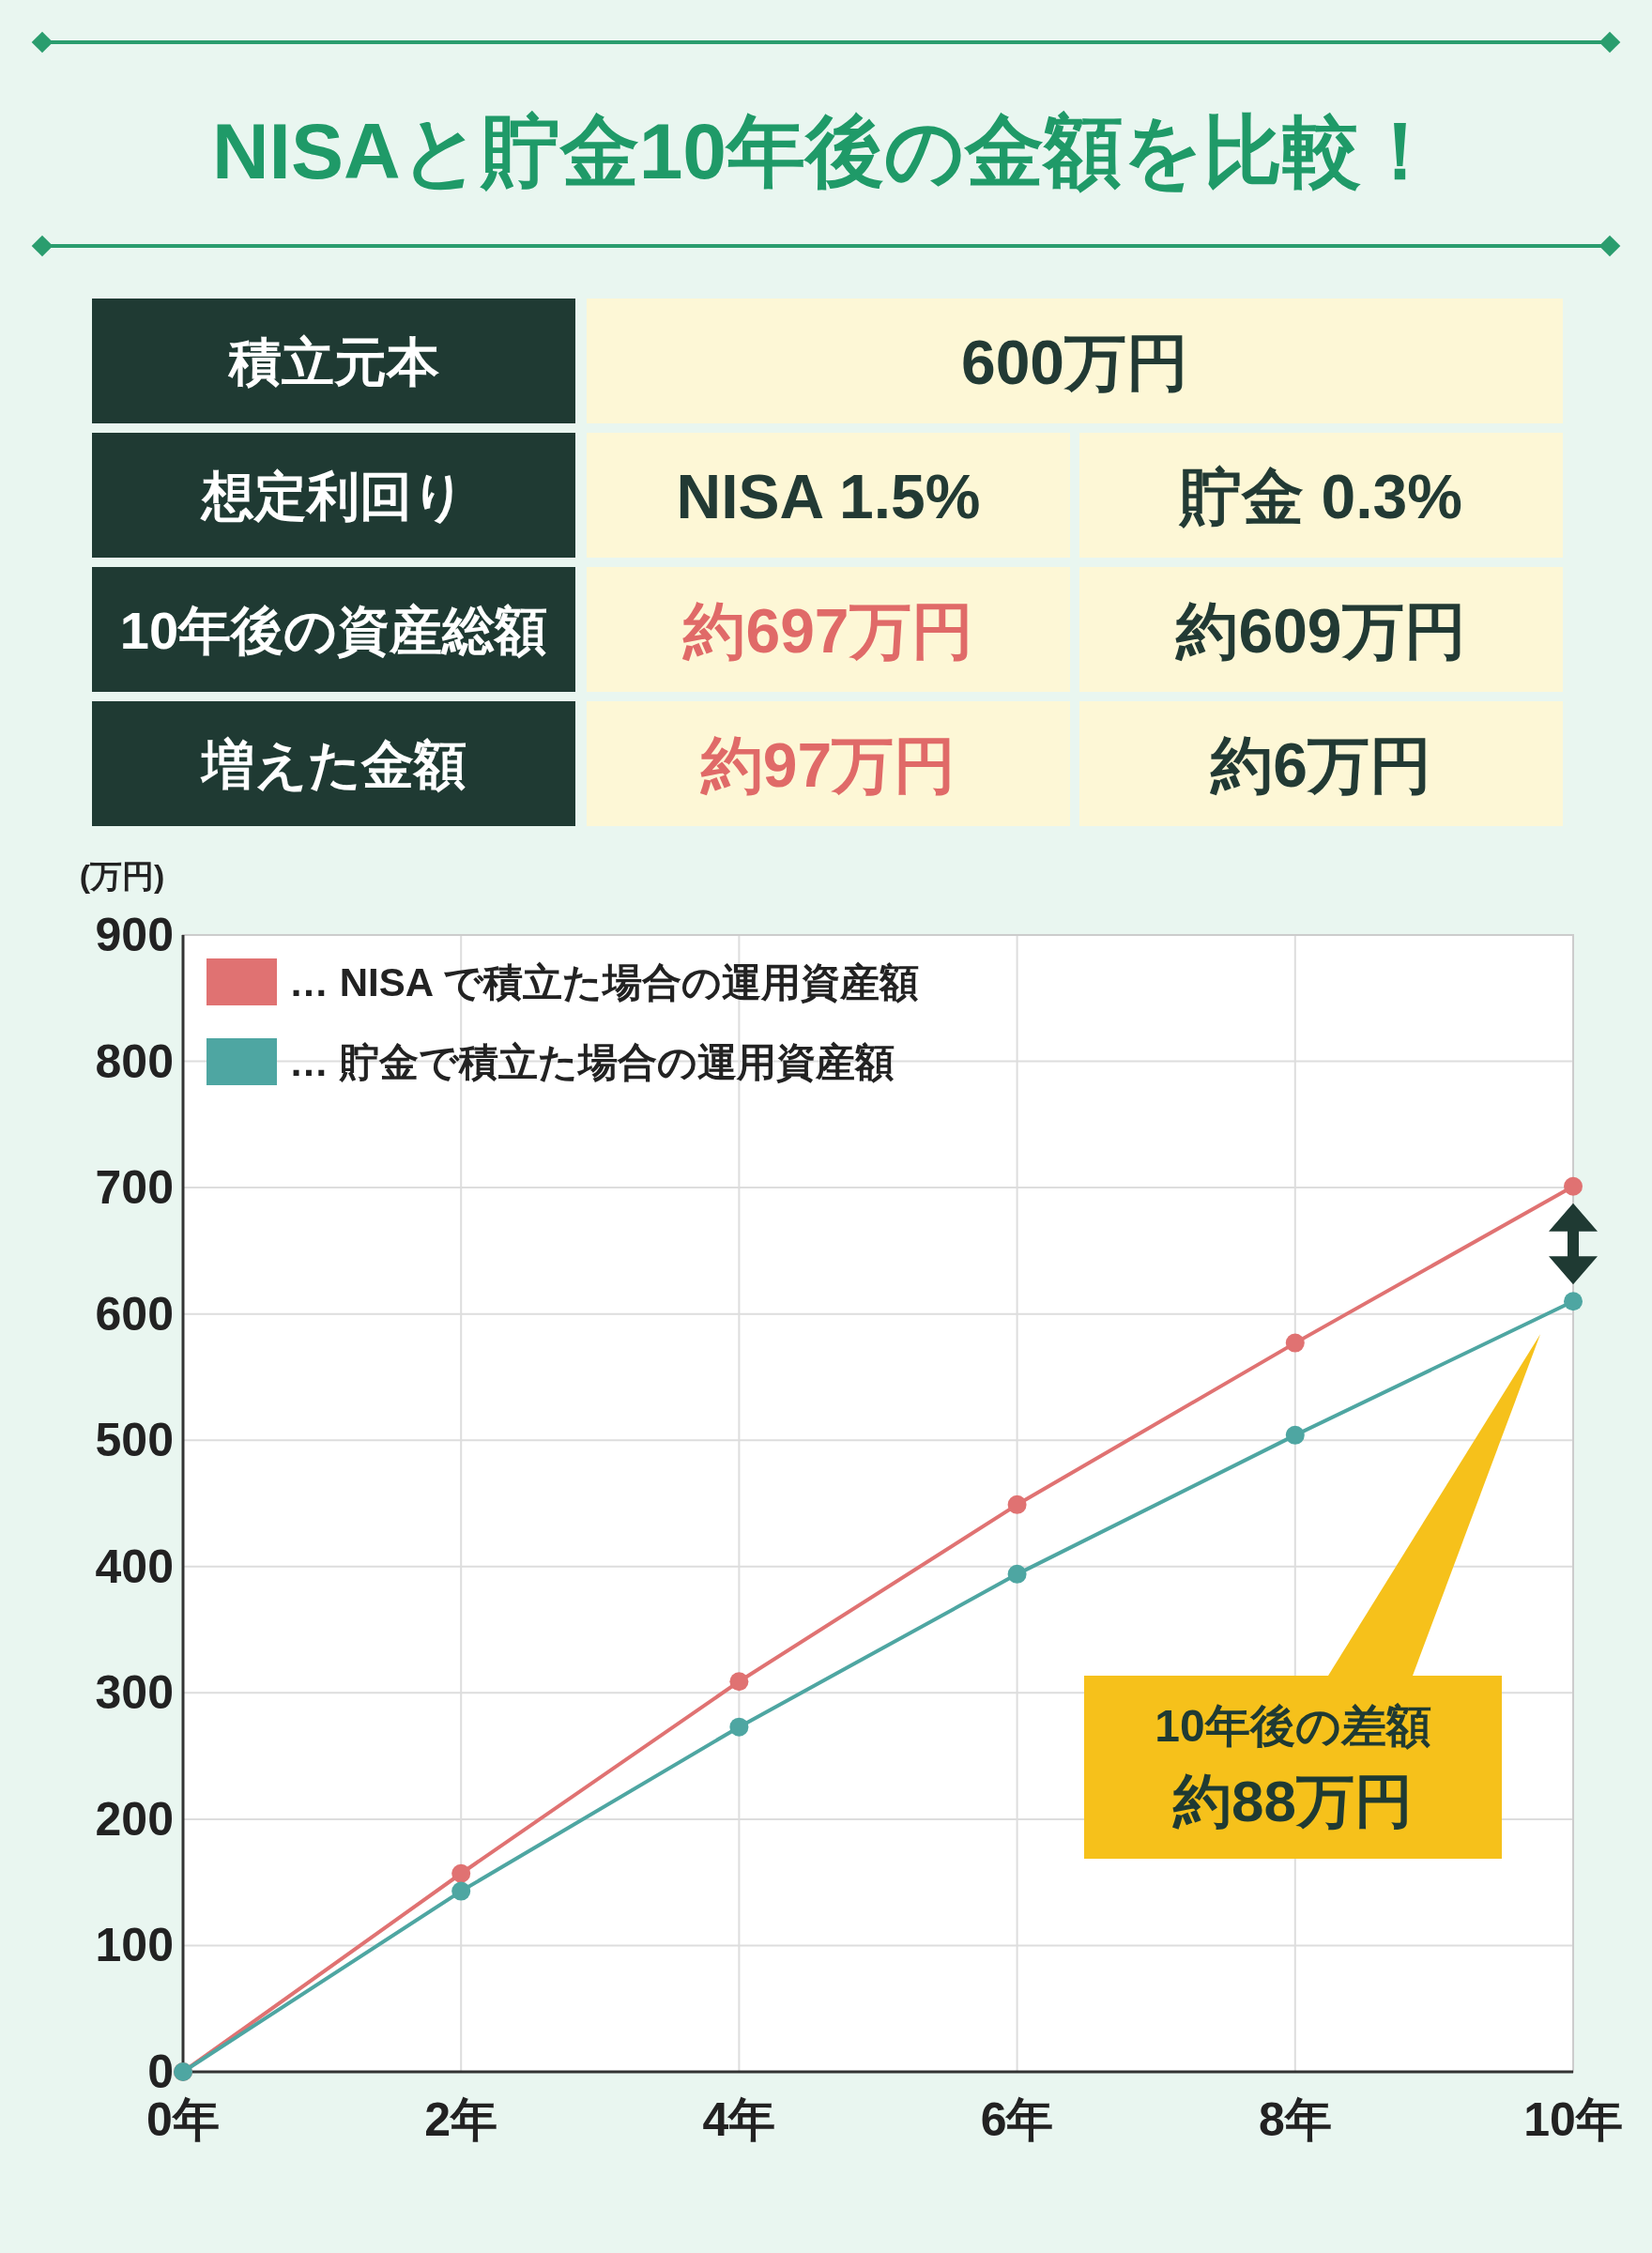 The image size is (1652, 2253). Describe the element at coordinates (1017, 2119) in the screenshot. I see `x-tick-label: 6年` at that location.